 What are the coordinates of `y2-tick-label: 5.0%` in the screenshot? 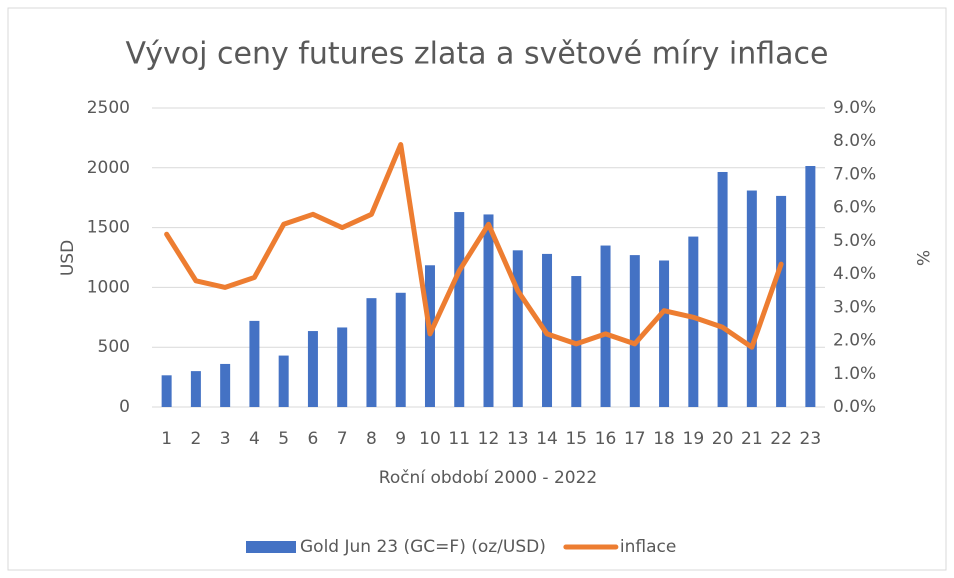 It's located at (854, 241).